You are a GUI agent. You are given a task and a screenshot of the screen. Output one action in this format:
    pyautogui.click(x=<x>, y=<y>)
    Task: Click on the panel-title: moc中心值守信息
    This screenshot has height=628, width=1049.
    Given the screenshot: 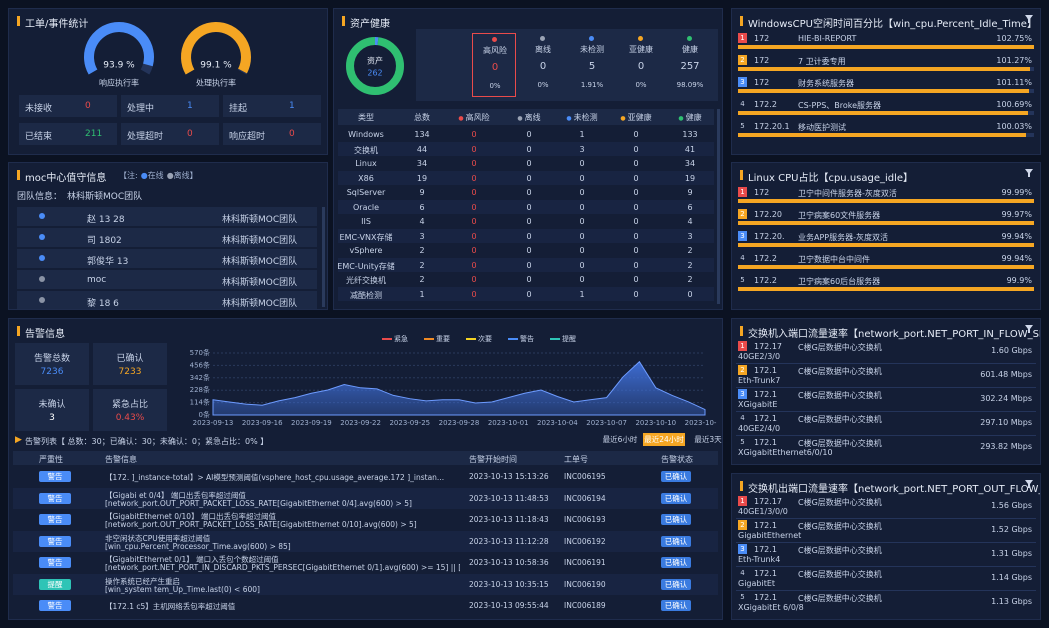 What is the action you would take?
    pyautogui.click(x=61, y=176)
    